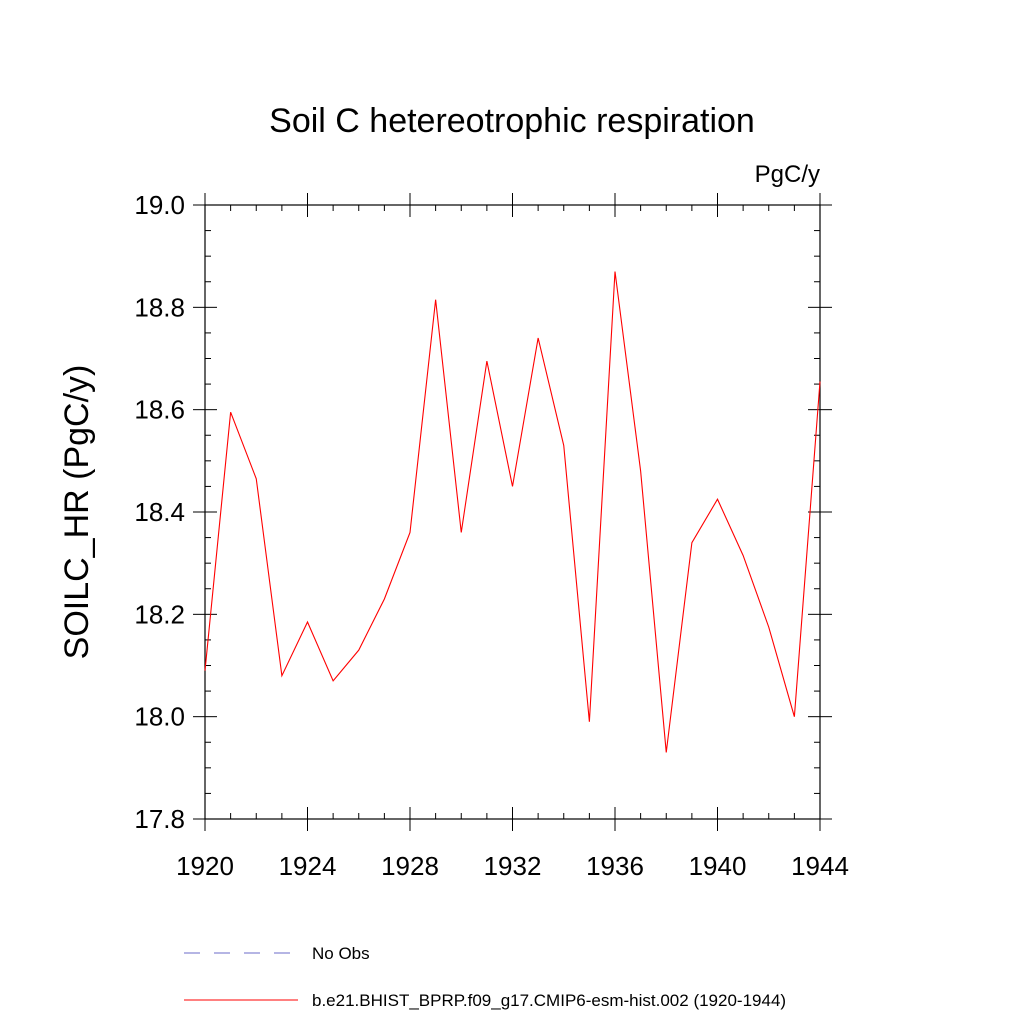  I want to click on y-tick-label: 18.2, so click(159, 614).